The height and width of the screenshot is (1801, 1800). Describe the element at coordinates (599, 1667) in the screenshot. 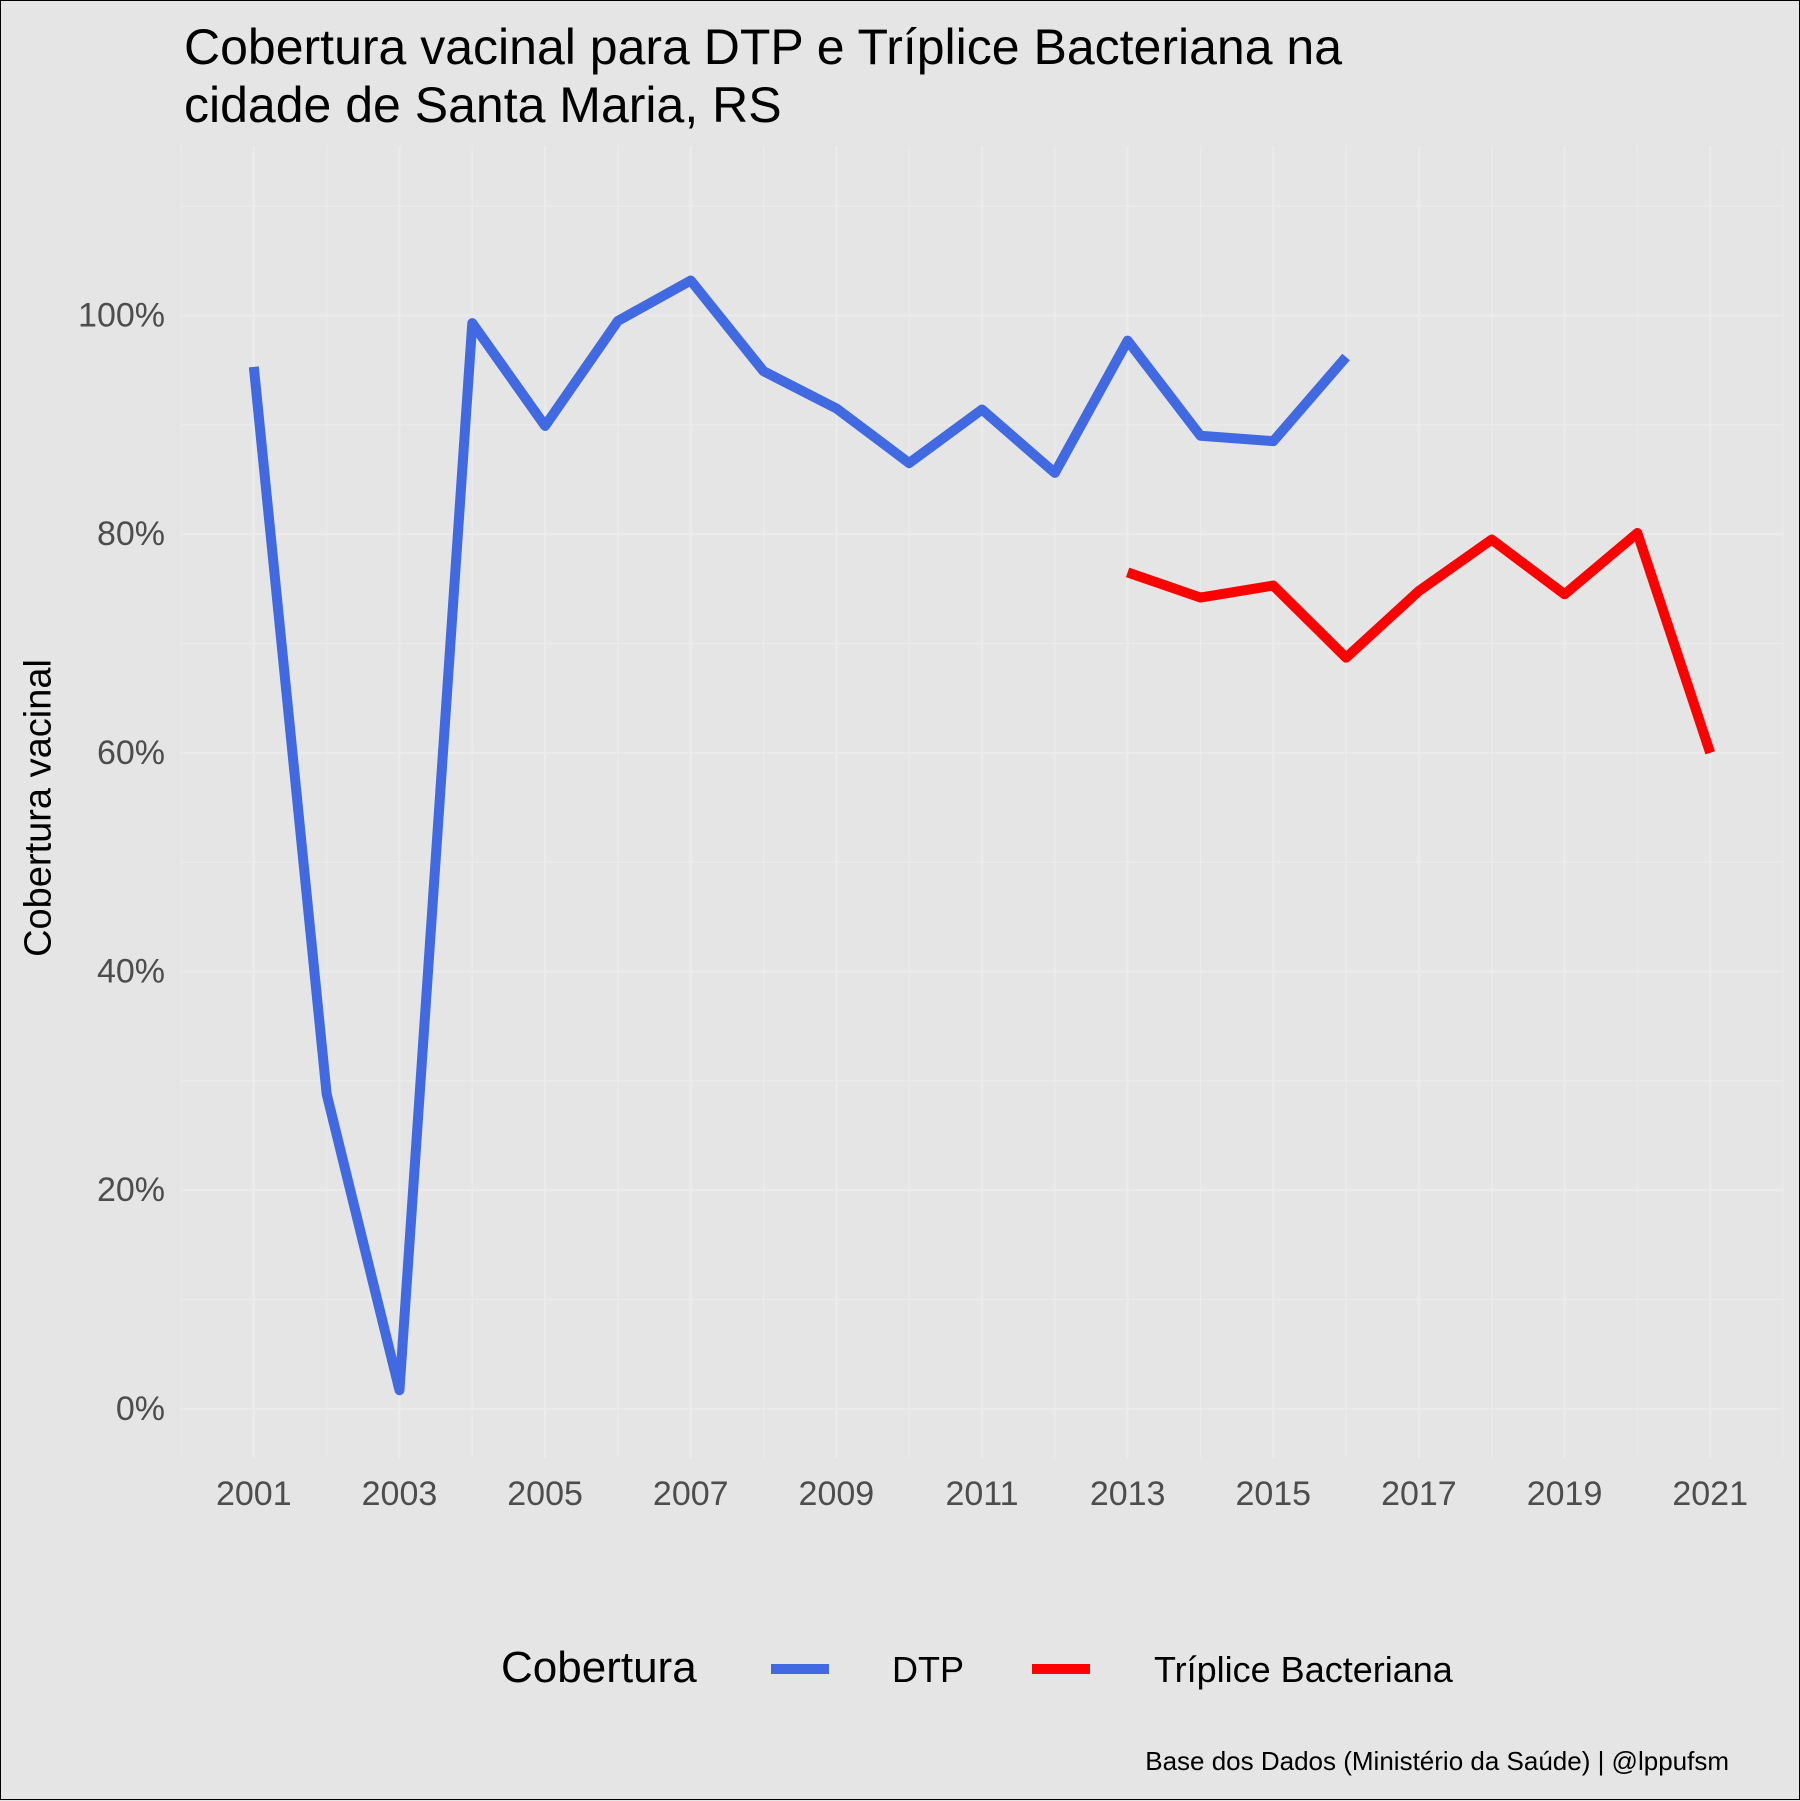

I see `legend-title: Cobertura` at that location.